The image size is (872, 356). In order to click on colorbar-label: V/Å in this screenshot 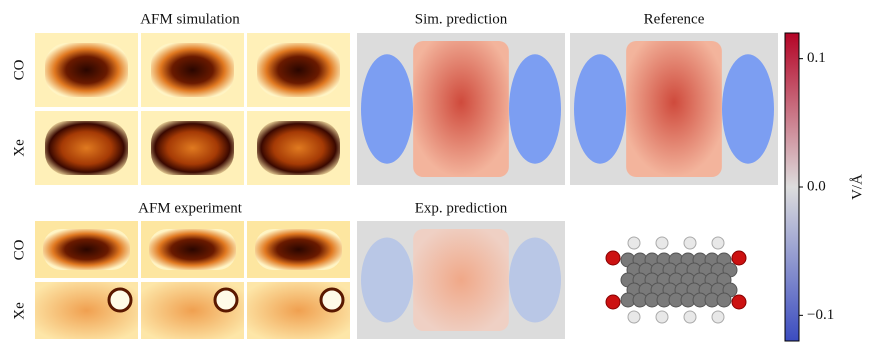, I will do `click(857, 187)`.